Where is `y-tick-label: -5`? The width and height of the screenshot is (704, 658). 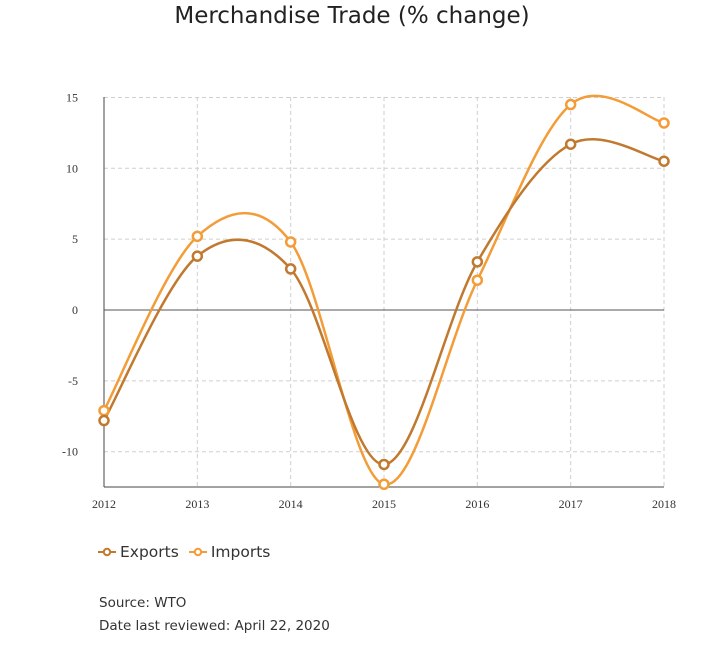 y-tick-label: -5 is located at coordinates (73, 381).